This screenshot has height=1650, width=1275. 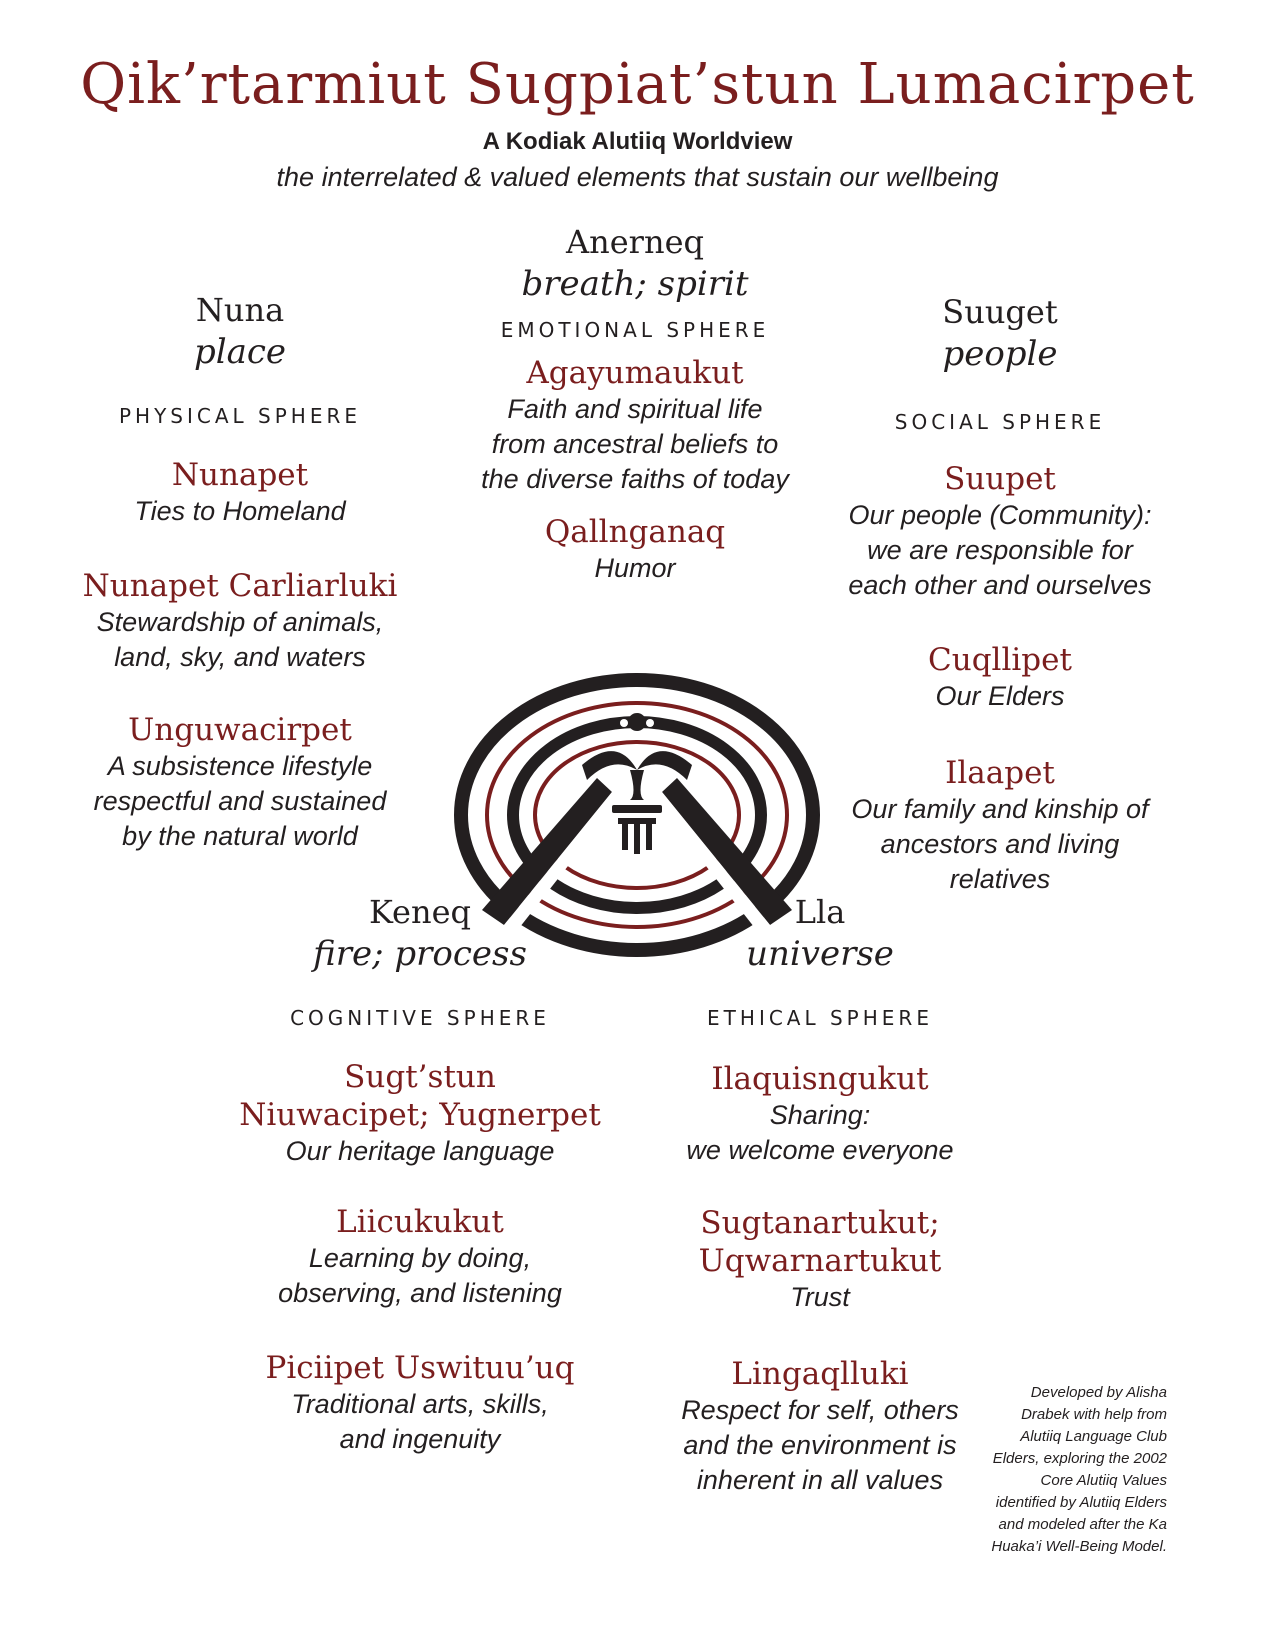 I want to click on value-desc-line: respectful and sustained, so click(x=240, y=801).